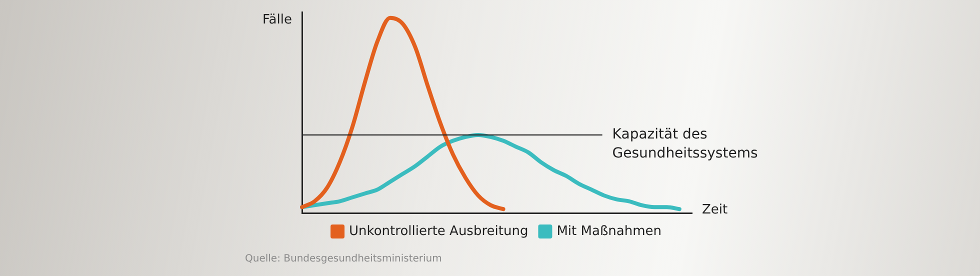 Image resolution: width=980 pixels, height=276 pixels. I want to click on legend-label: Mit Maßnahmen, so click(609, 231).